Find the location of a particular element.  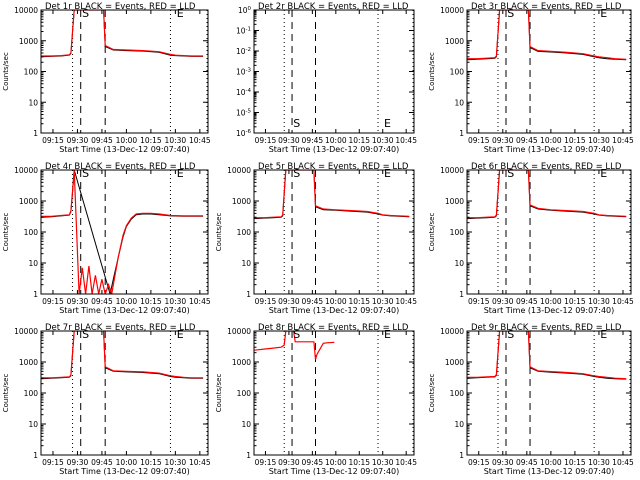

panel-title: Det 7r BLACK = Events, RED = LLD is located at coordinates (120, 328).